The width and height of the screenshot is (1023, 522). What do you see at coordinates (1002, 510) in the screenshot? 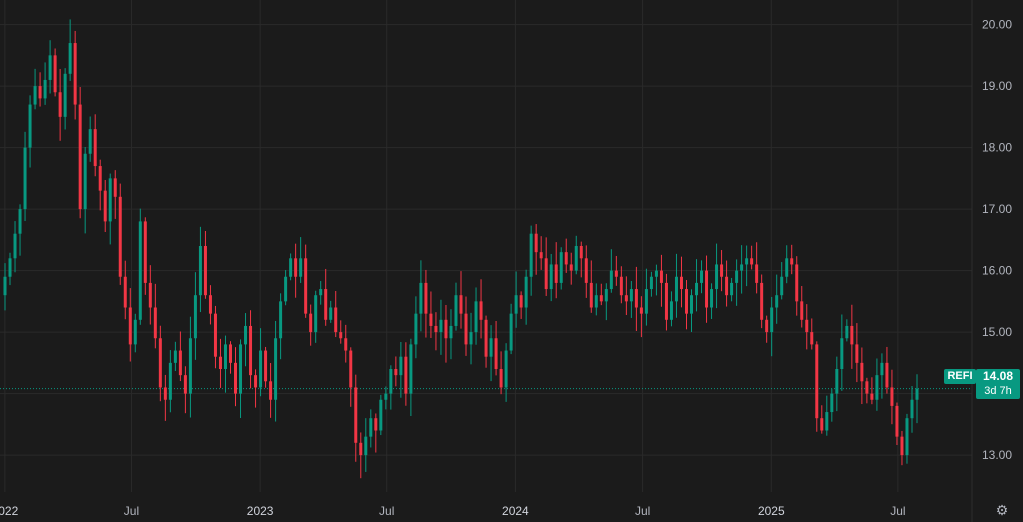
I see `gear-icon: ⚙` at bounding box center [1002, 510].